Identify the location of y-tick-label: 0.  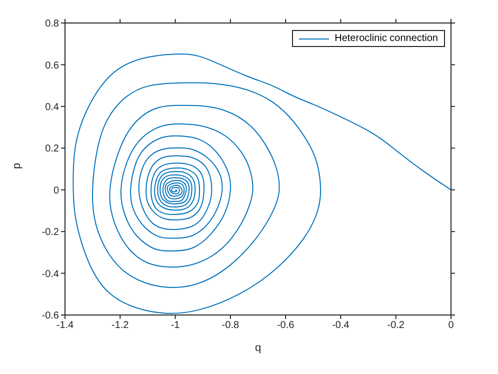
(56, 190).